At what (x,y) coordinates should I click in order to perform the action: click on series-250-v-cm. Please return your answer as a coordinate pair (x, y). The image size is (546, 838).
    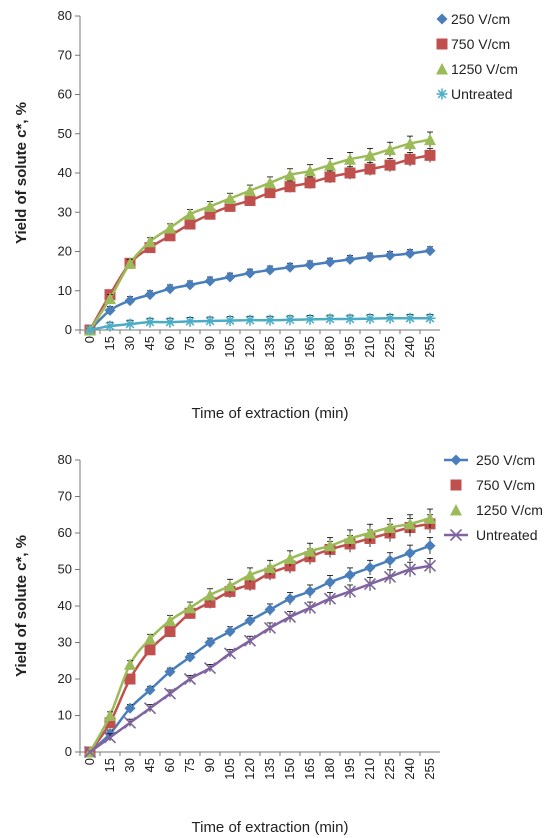
    Looking at the image, I should click on (260, 290).